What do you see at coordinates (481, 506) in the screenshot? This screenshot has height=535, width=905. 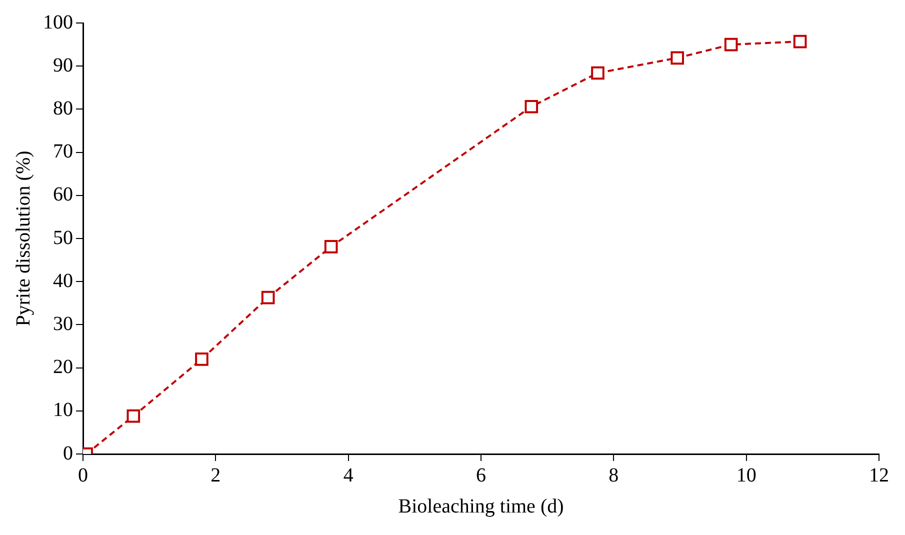 I see `x-axis-title: Bioleaching time (d)` at bounding box center [481, 506].